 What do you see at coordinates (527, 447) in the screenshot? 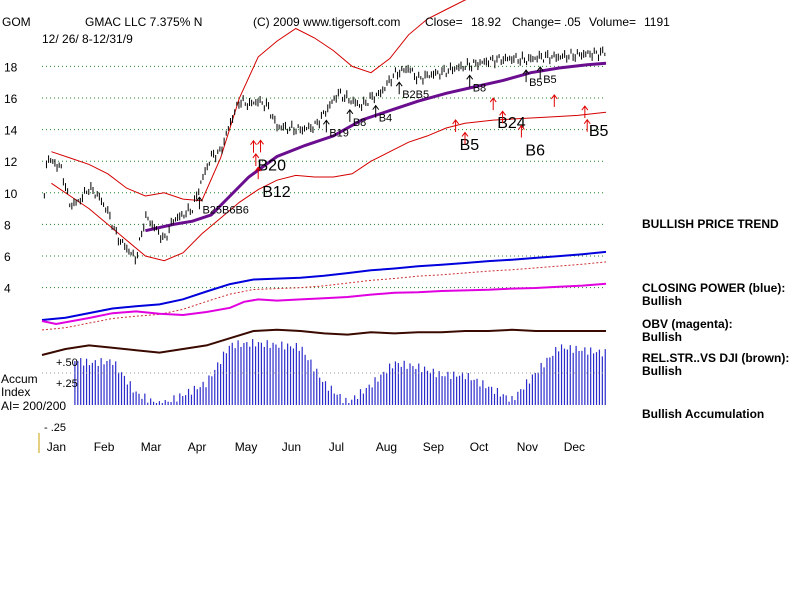
I see `month-label: Nov` at bounding box center [527, 447].